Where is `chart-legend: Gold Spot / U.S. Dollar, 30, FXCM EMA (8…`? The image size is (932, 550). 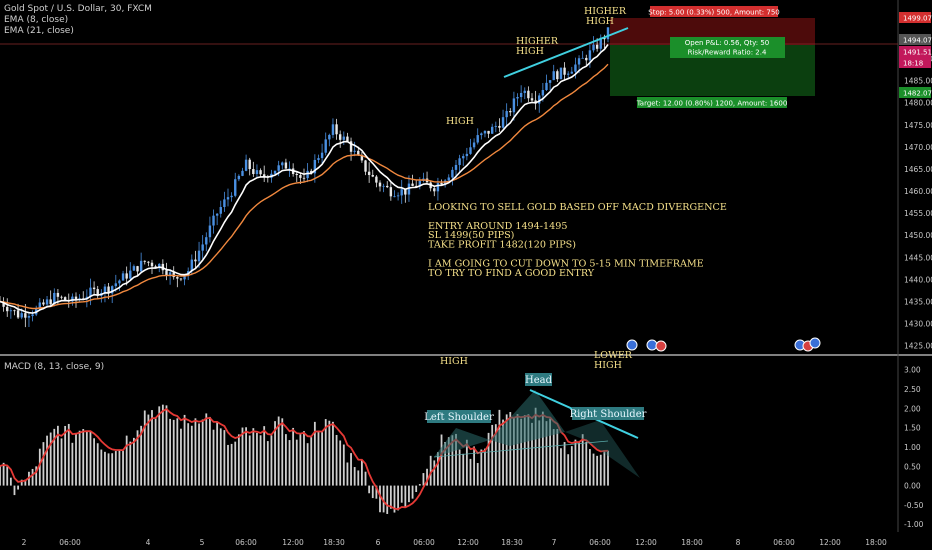 chart-legend: Gold Spot / U.S. Dollar, 30, FXCM EMA (8… is located at coordinates (78, 20).